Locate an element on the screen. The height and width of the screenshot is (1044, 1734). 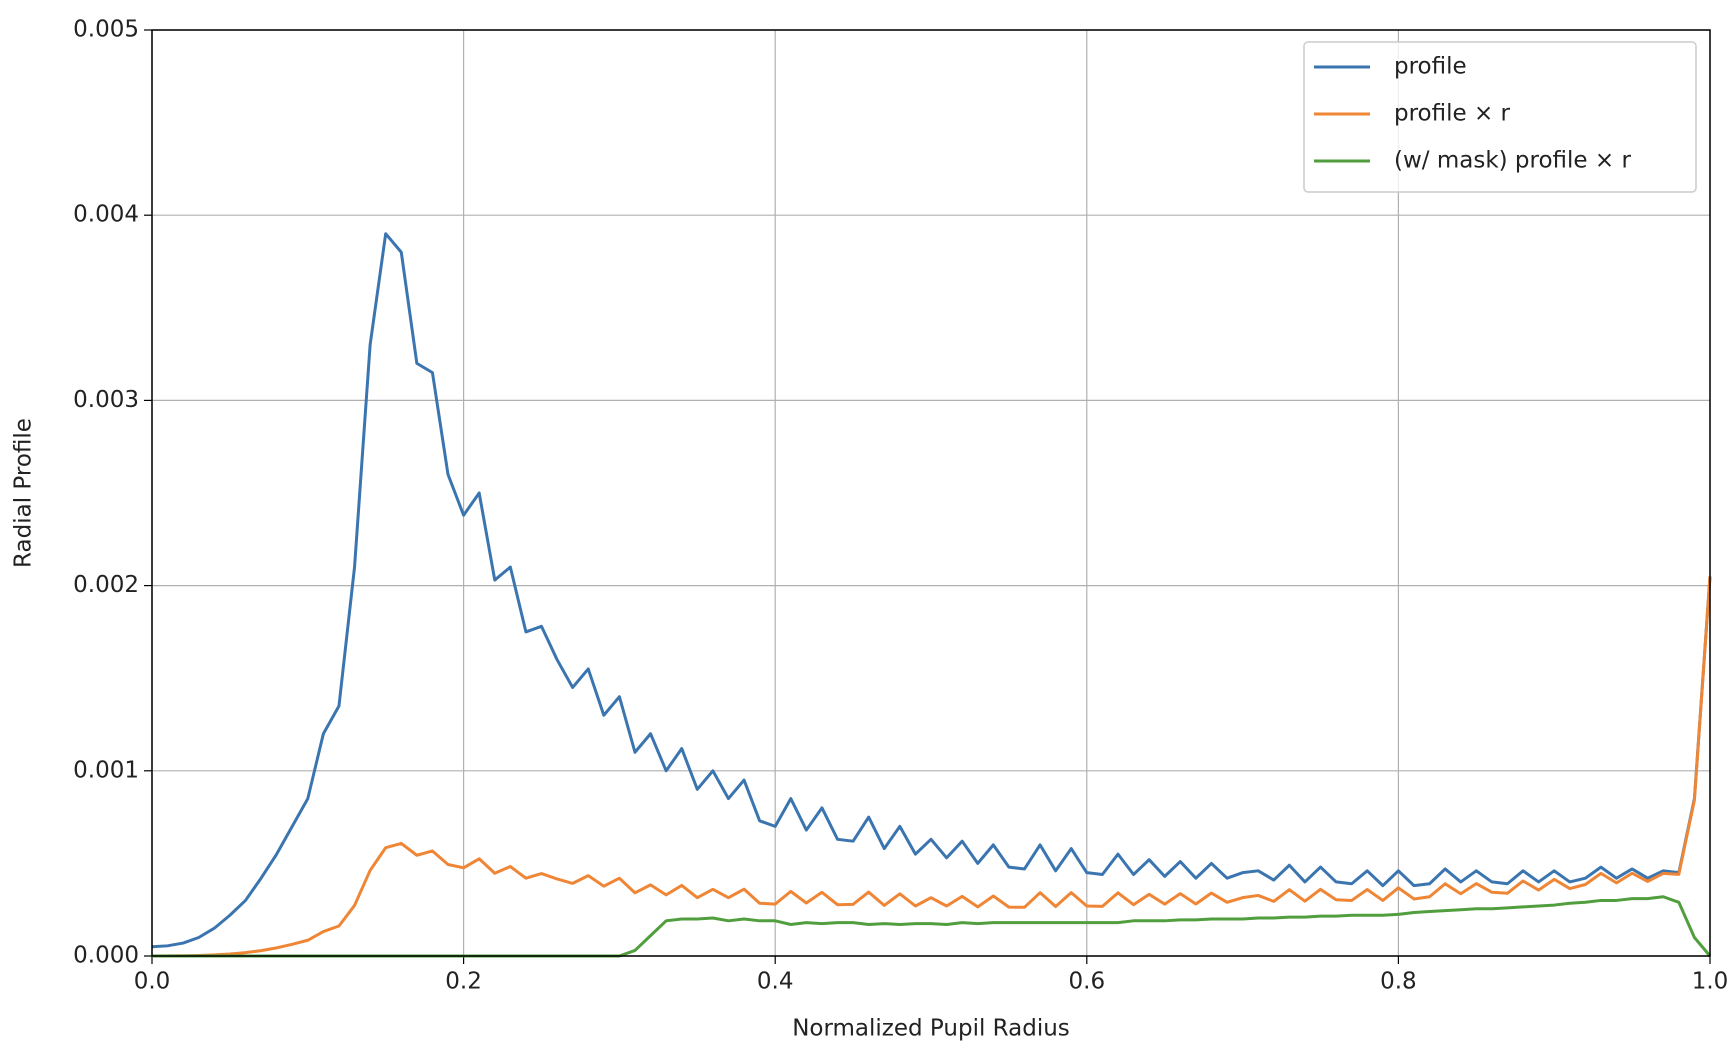
y-tick-label: 0.004 is located at coordinates (106, 215).